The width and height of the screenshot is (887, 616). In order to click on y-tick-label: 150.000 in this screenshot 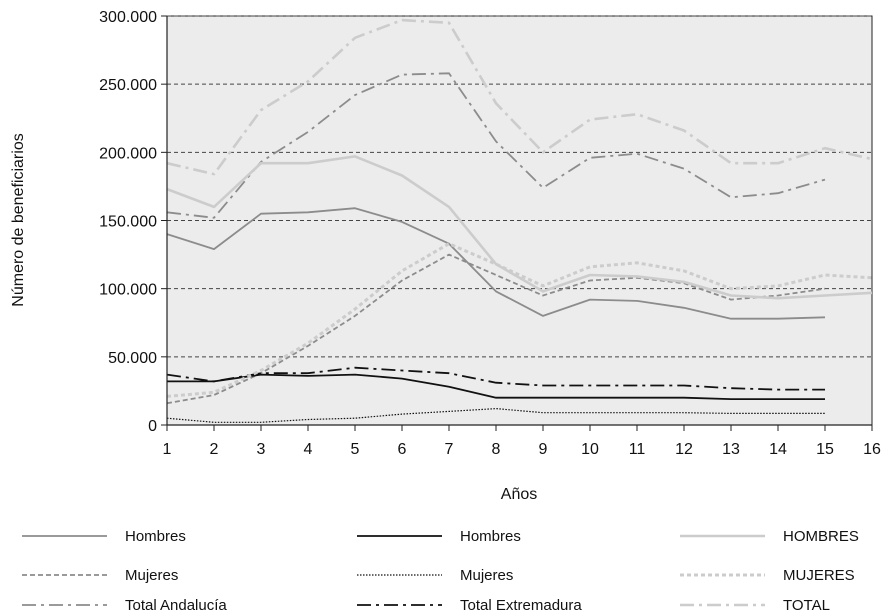, I will do `click(128, 222)`.